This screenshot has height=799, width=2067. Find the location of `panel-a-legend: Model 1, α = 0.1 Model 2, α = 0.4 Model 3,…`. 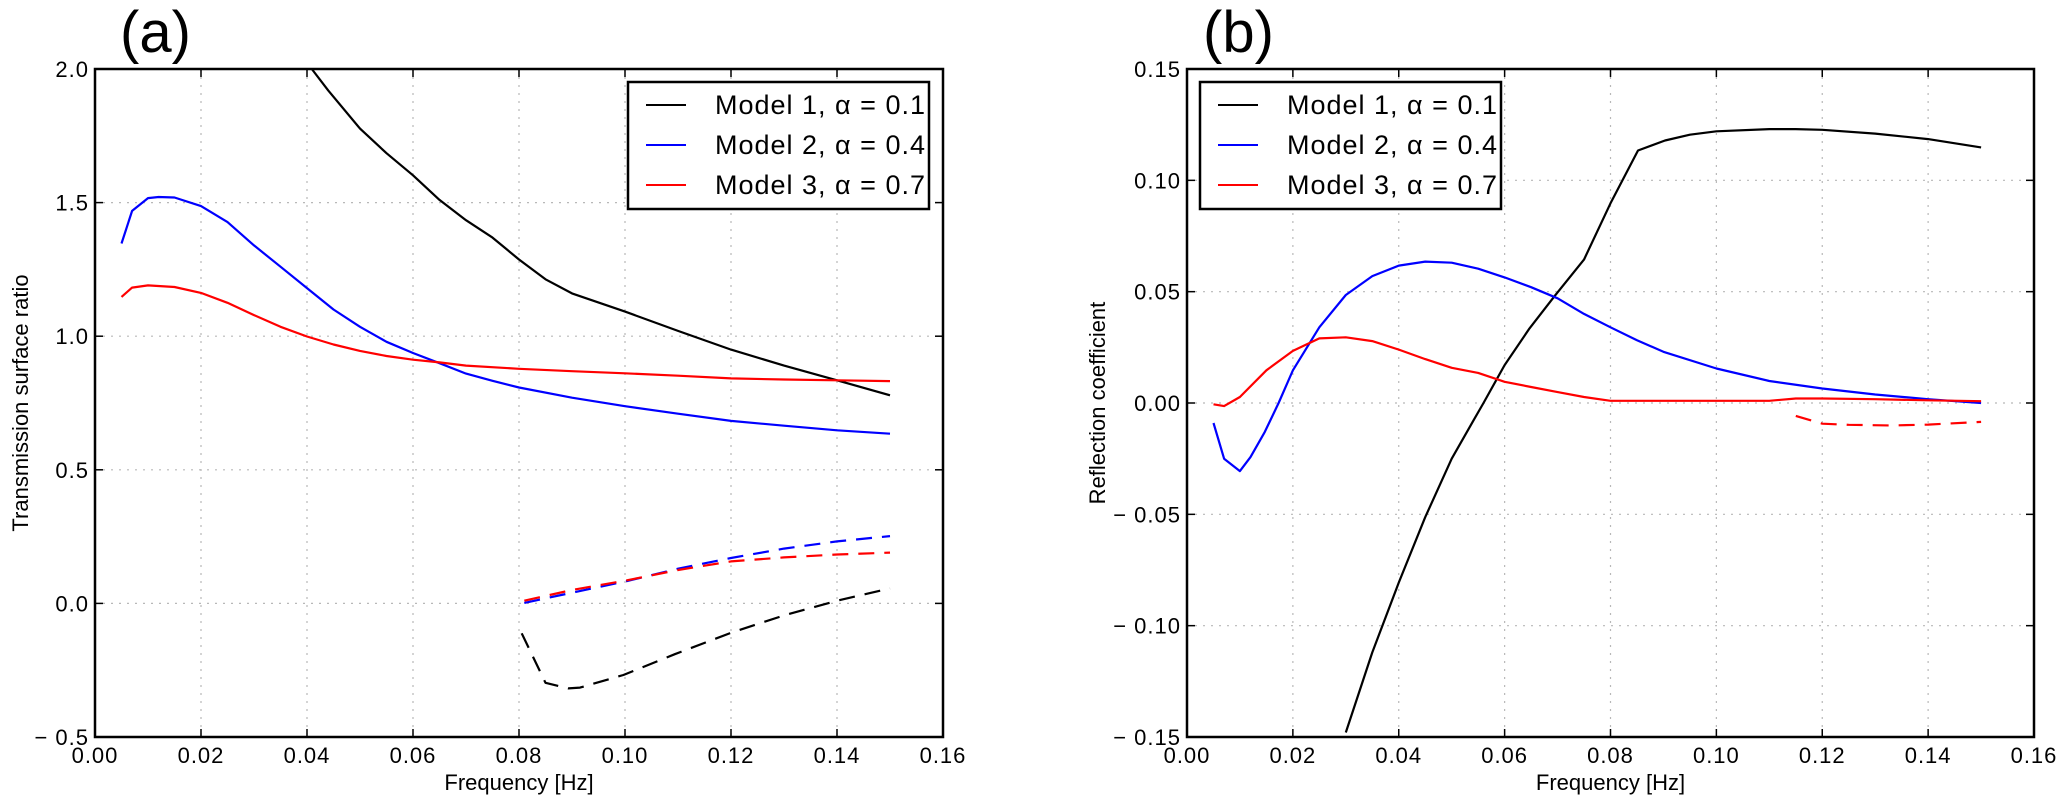

panel-a-legend: Model 1, α = 0.1 Model 2, α = 0.4 Model 3,… is located at coordinates (778, 145).